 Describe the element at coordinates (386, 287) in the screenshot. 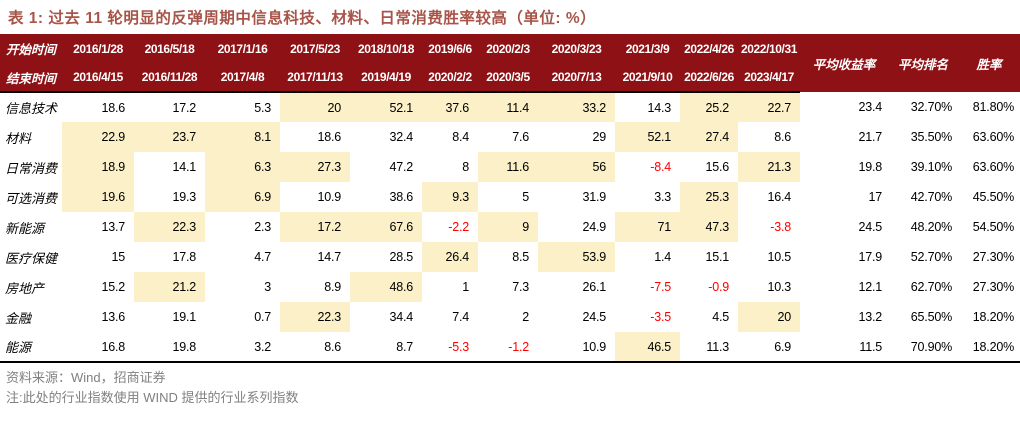

I see `value-cell: 48.6` at that location.